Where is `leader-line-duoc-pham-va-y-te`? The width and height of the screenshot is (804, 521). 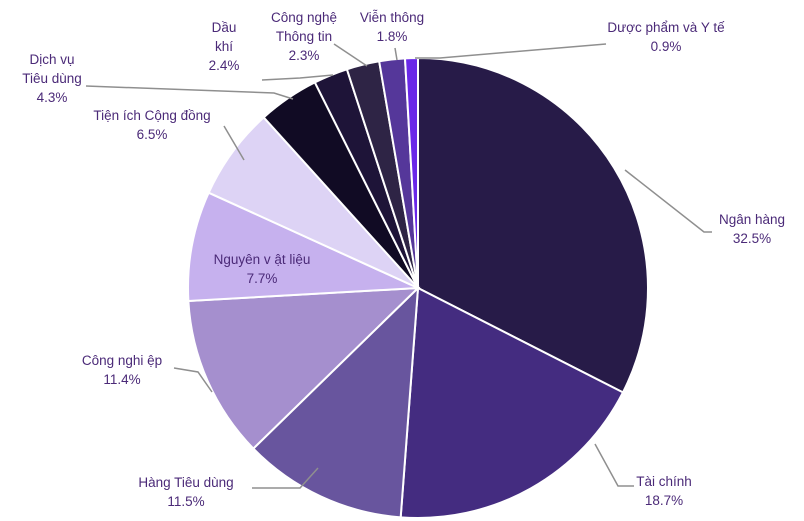 leader-line-duoc-pham-va-y-te is located at coordinates (511, 51).